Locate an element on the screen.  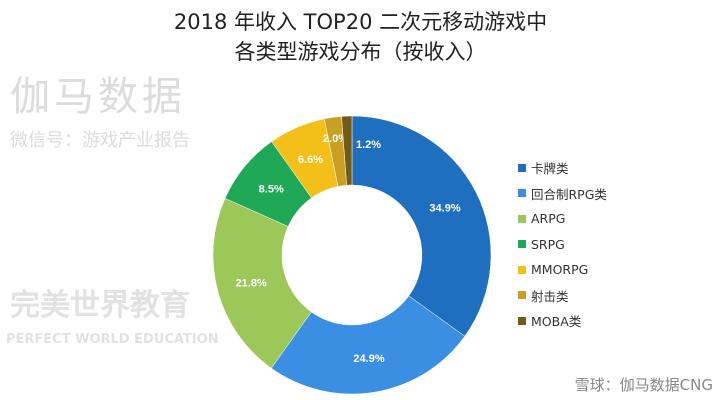
legend-label: MMORPG is located at coordinates (560, 270).